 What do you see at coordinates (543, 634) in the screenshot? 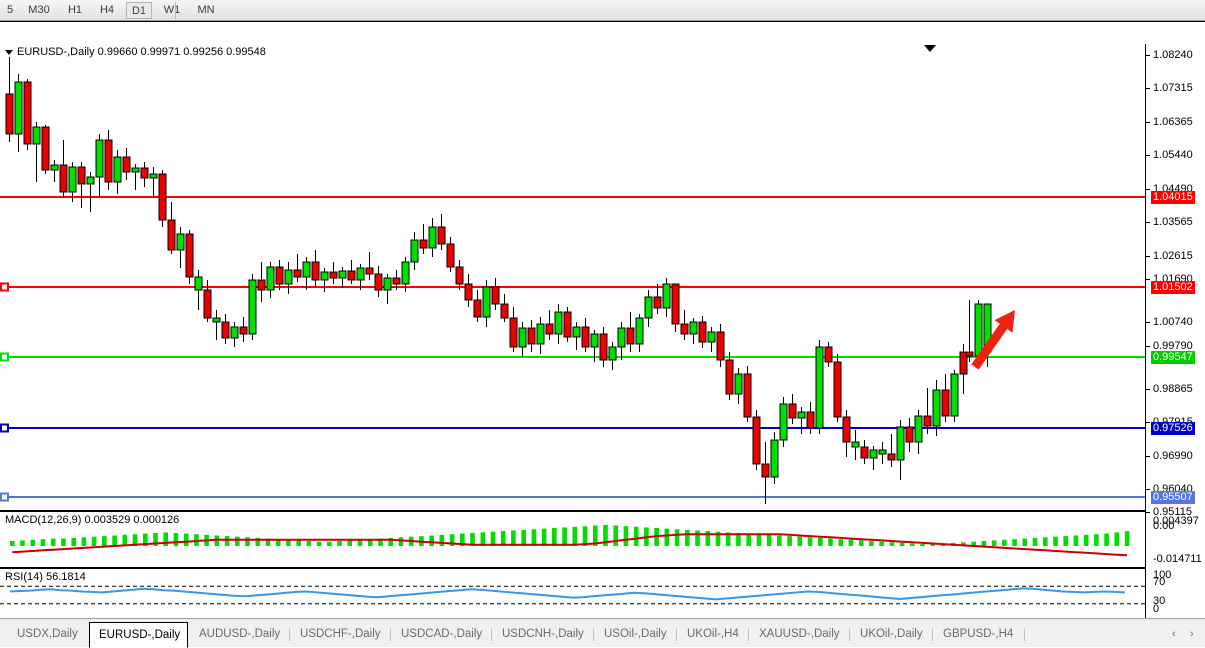
I see `chart-tab-usdcnh-daily: USDCNH-,Daily` at bounding box center [543, 634].